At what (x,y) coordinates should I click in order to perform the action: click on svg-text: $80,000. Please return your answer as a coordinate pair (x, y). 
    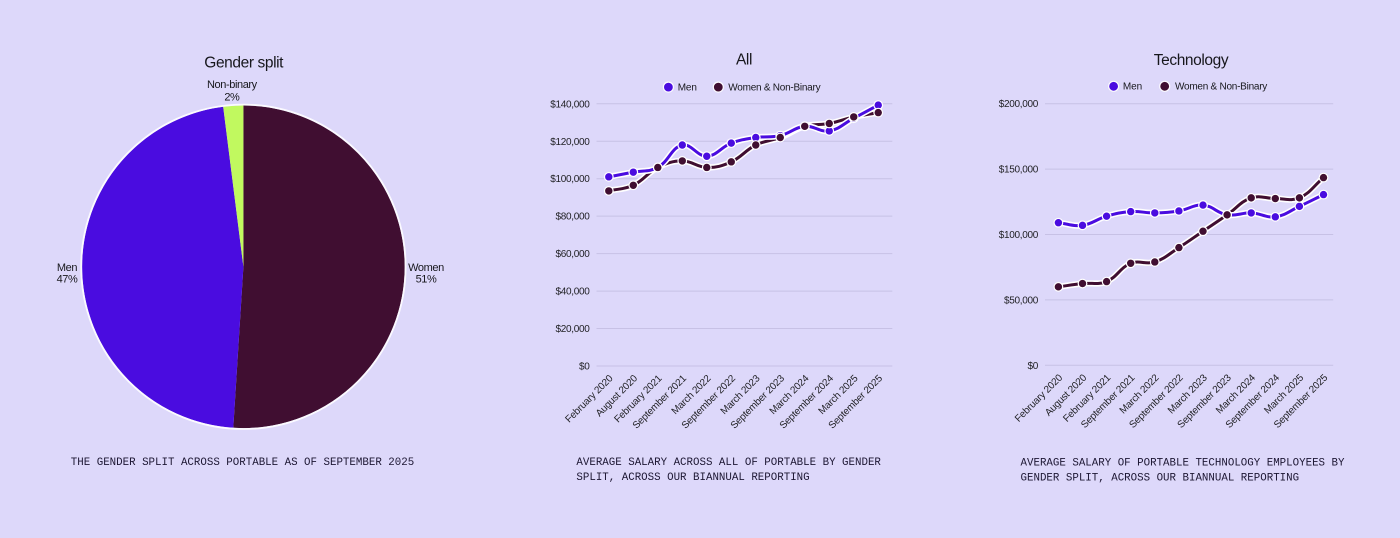
    Looking at the image, I should click on (572, 217).